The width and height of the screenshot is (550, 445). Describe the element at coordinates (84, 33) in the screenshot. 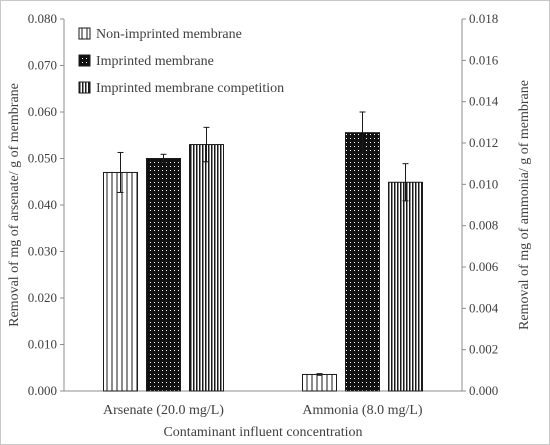

I see `legend-swatch-non-imprinted` at that location.